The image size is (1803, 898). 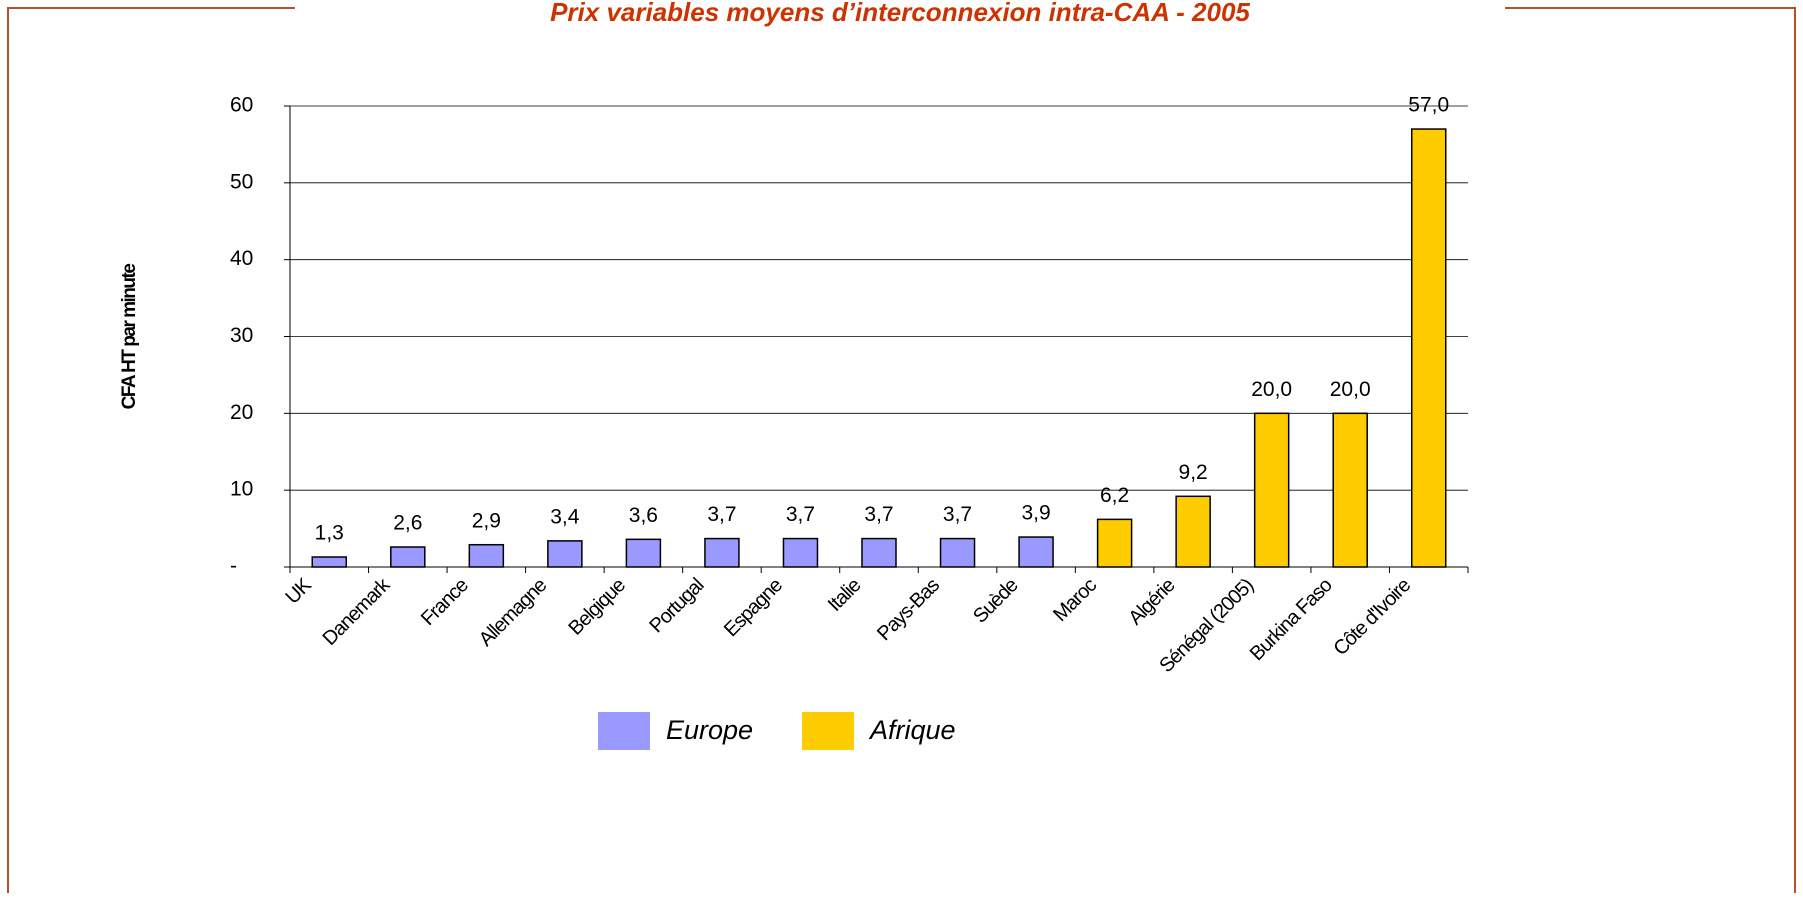 I want to click on y-tick-label: -, so click(x=233, y=566).